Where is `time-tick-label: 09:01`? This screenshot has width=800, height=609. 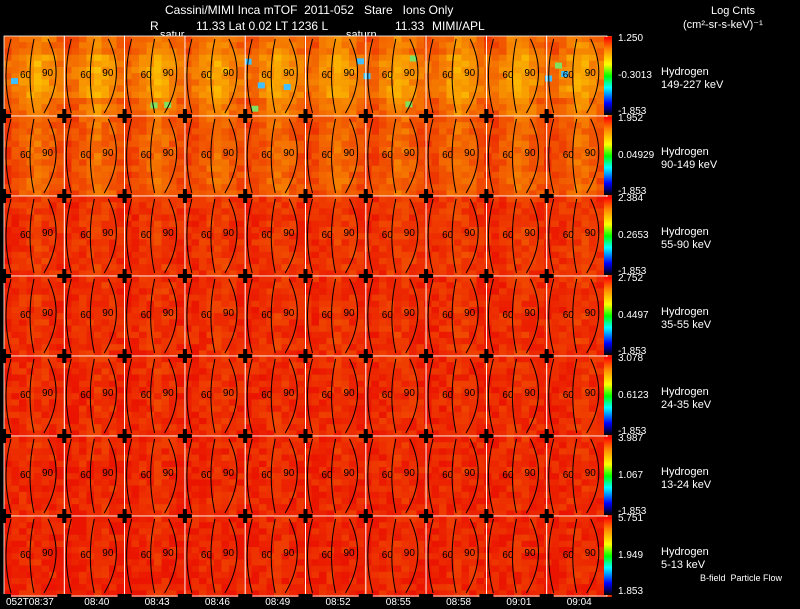 time-tick-label: 09:01 is located at coordinates (519, 602).